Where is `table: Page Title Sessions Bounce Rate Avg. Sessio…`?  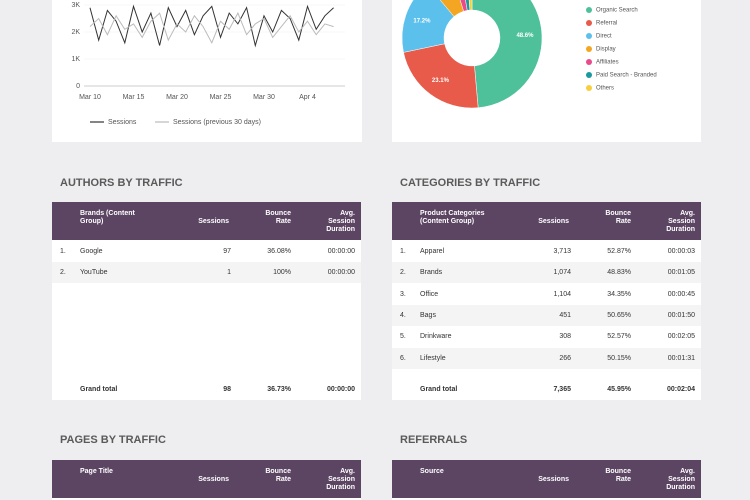
table: Page Title Sessions Bounce Rate Avg. Sessio… is located at coordinates (206, 480).